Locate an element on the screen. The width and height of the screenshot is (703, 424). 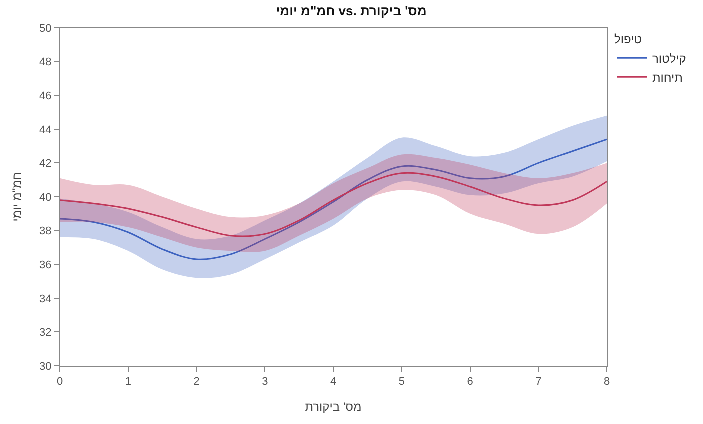
y-axis-title: חמ"מ יומי is located at coordinates (17, 197).